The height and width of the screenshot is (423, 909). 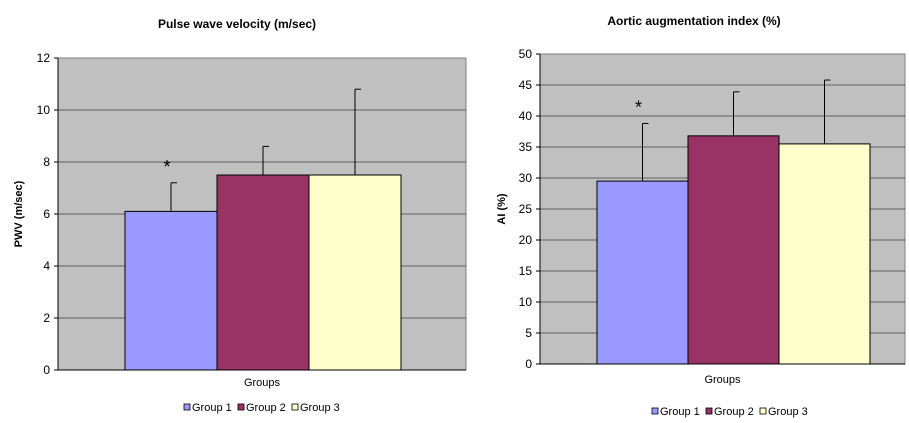 I want to click on y-tick-label: 25, so click(x=526, y=209).